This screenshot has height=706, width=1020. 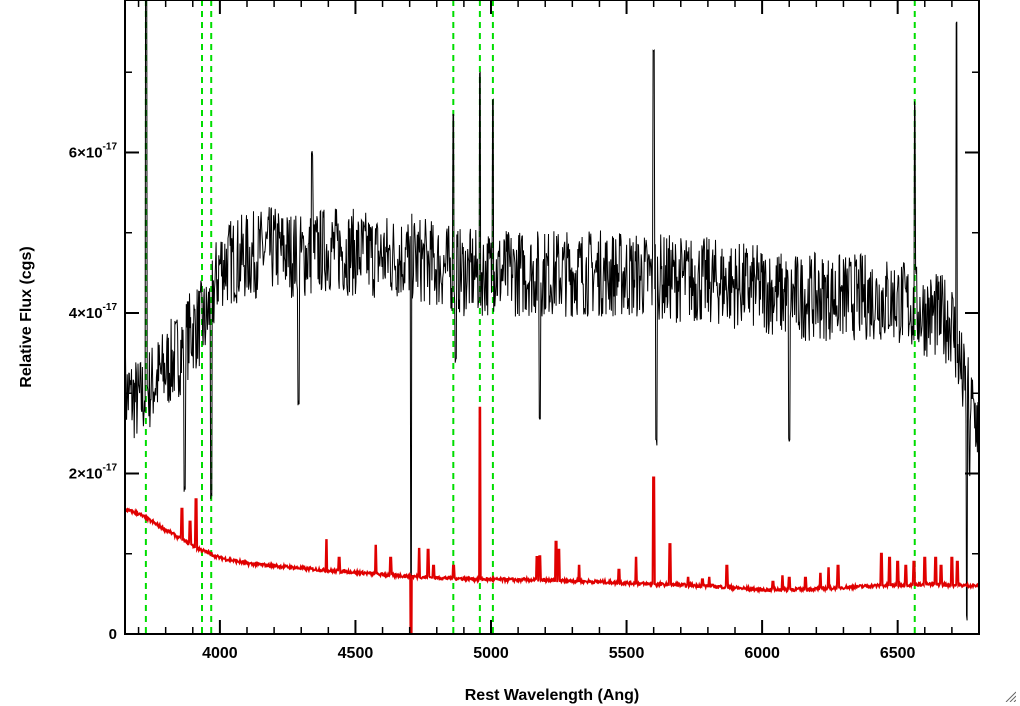 What do you see at coordinates (898, 653) in the screenshot?
I see `x-tick-label: 6500` at bounding box center [898, 653].